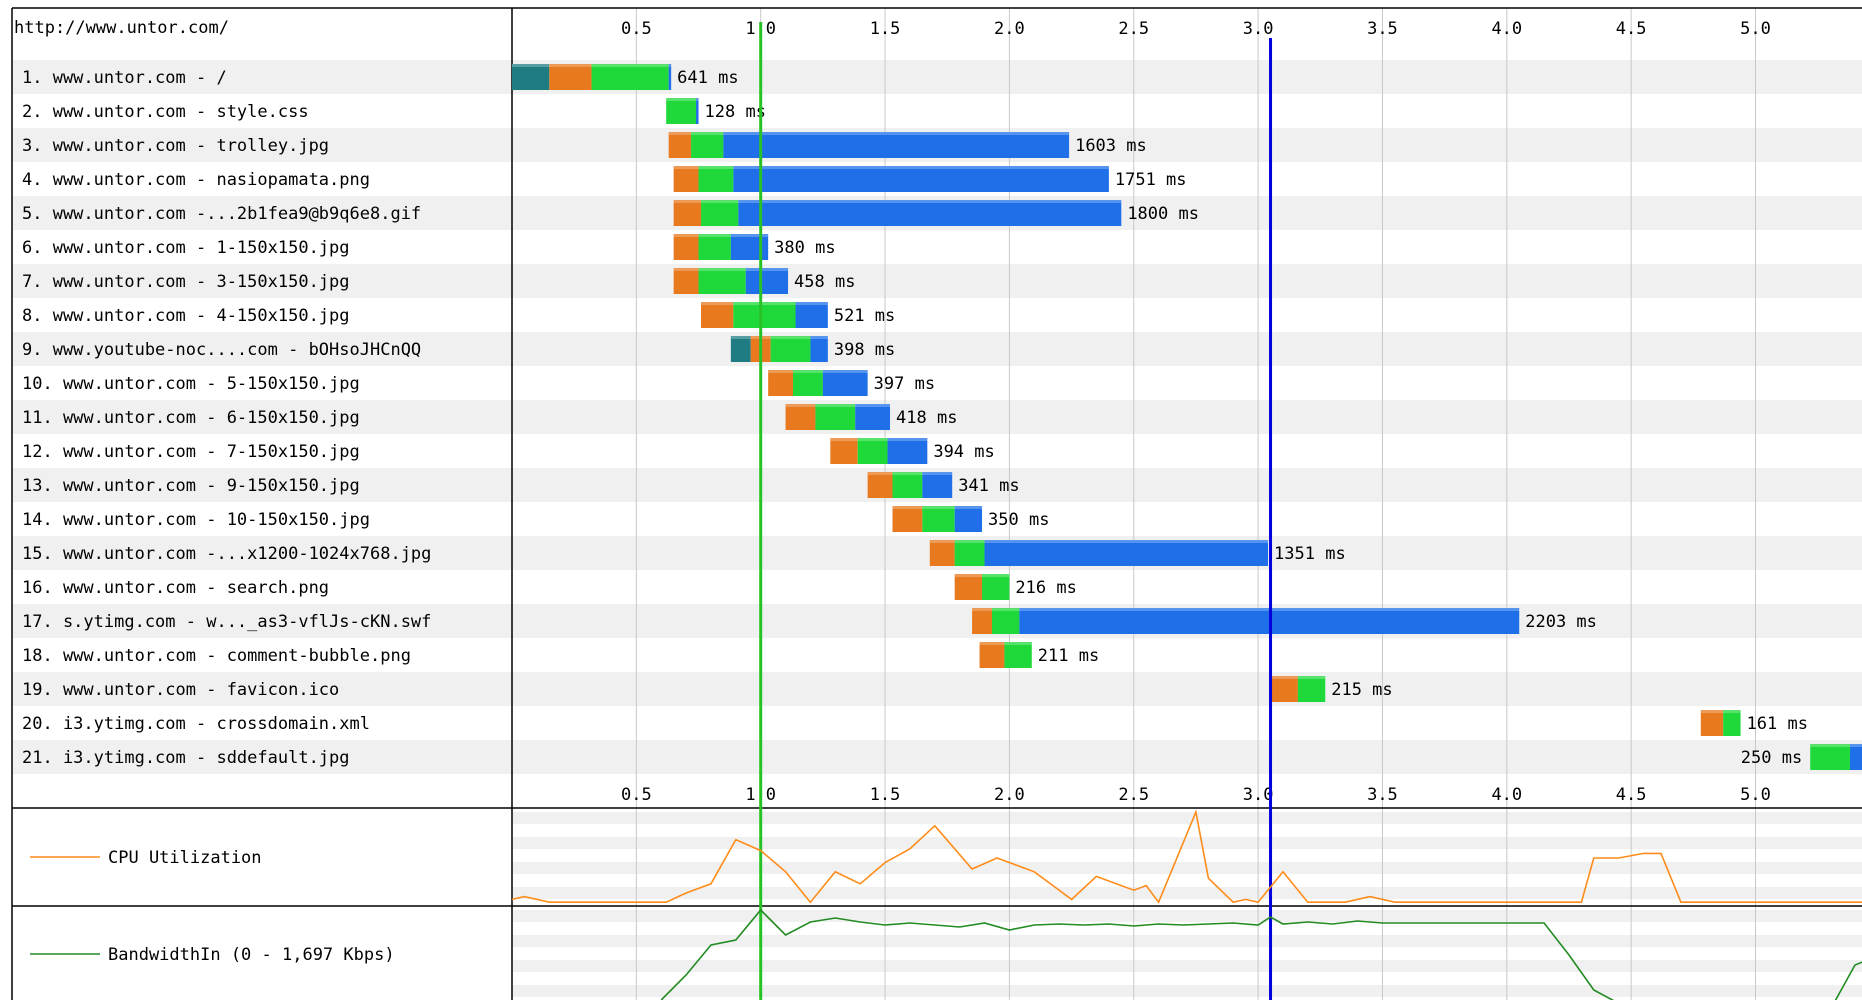  What do you see at coordinates (180, 690) in the screenshot?
I see `request-label: 19. www.untor.com - favicon.ico` at bounding box center [180, 690].